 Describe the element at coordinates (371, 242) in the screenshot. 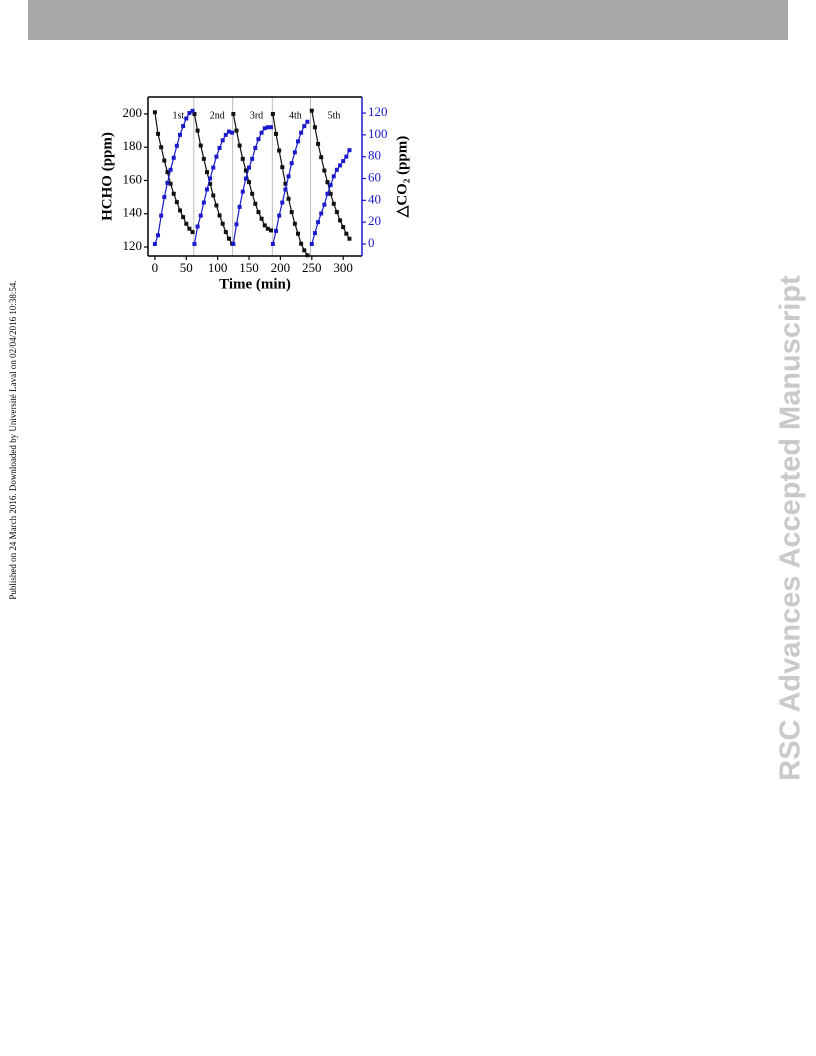

I see `y2-tick-label: 0` at that location.